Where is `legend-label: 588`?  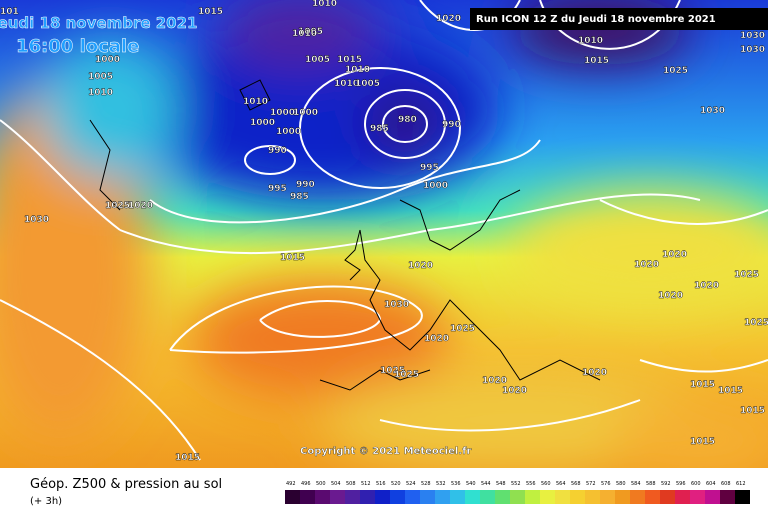
legend-label: 588 is located at coordinates (651, 484).